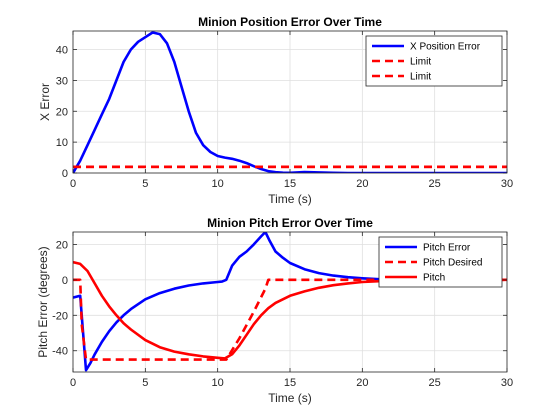  What do you see at coordinates (45, 102) in the screenshot?
I see `y-axis-label: X Error` at bounding box center [45, 102].